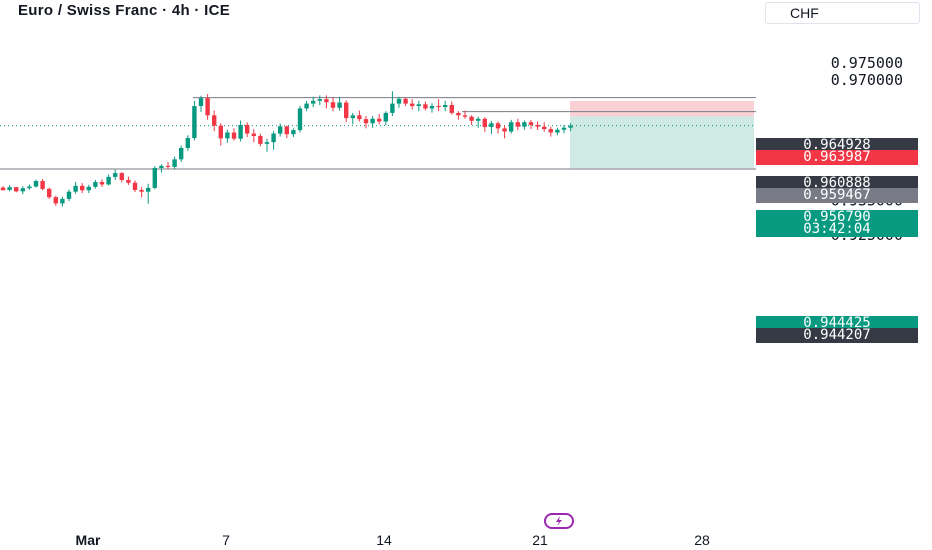 This screenshot has height=550, width=932. What do you see at coordinates (662, 108) in the screenshot?
I see `stop-loss-zone` at bounding box center [662, 108].